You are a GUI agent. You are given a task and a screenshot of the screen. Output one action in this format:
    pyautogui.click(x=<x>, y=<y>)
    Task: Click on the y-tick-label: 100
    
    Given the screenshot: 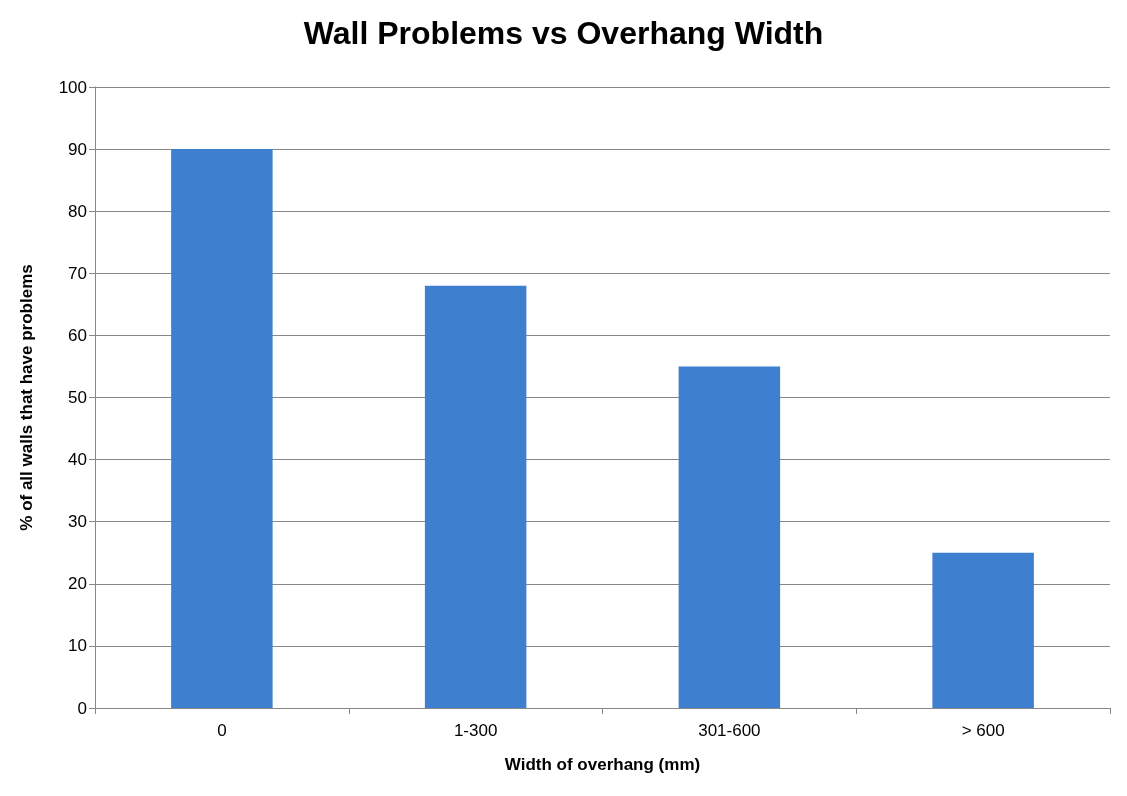 What is the action you would take?
    pyautogui.click(x=72, y=87)
    